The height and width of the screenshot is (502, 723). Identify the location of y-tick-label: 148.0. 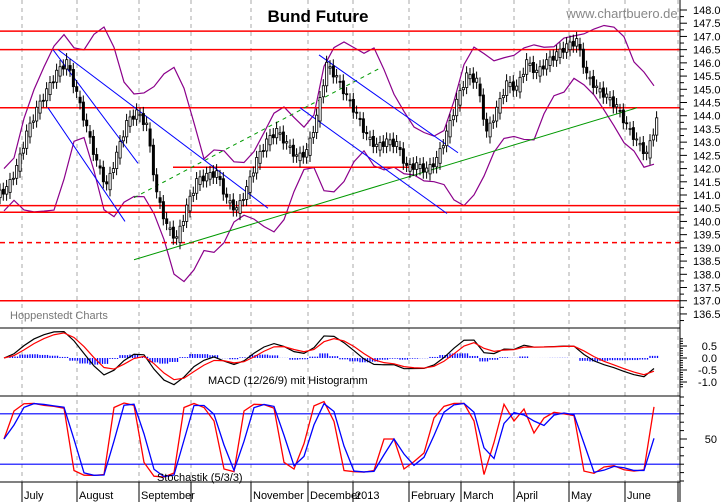
(707, 11).